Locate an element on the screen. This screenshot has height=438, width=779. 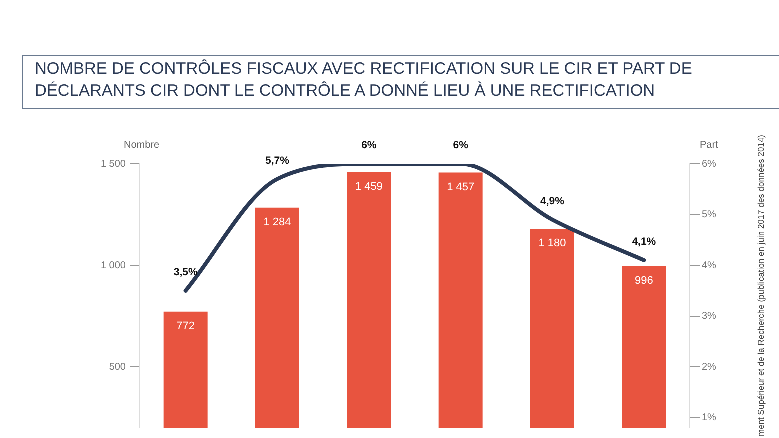
y2-tick-label: 6% is located at coordinates (709, 164).